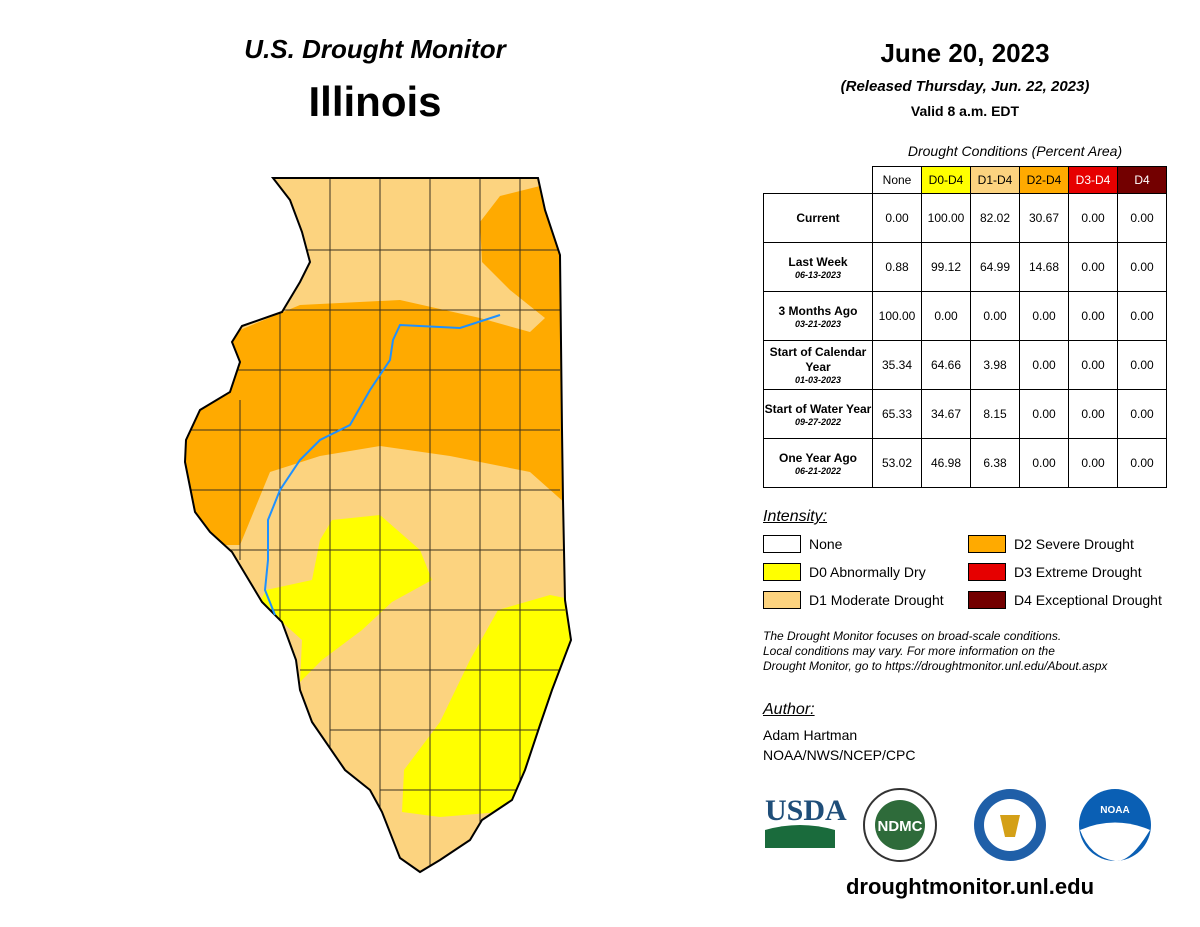 This screenshot has width=1200, height=927. Describe the element at coordinates (897, 463) in the screenshot. I see `table-cell: 53.02` at that location.